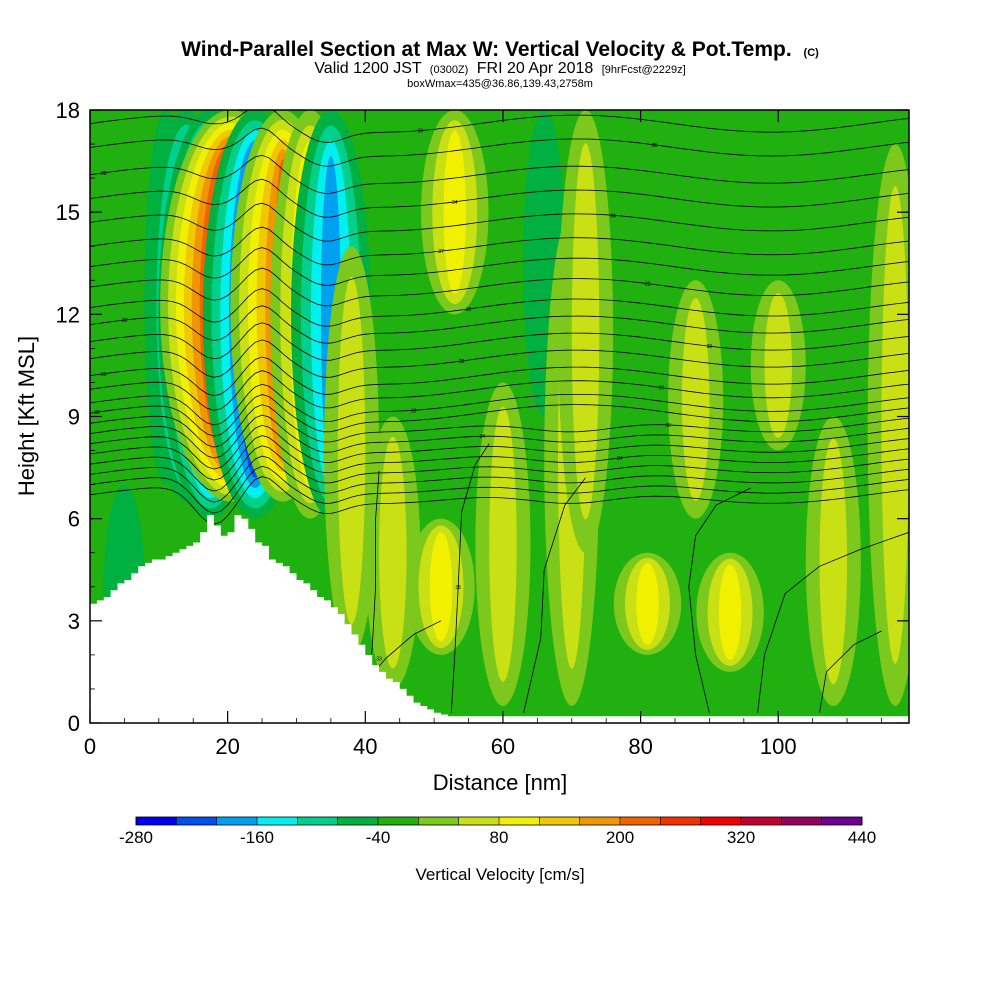 The image size is (1000, 1000). I want to click on contour-label: 35, so click(458, 588).